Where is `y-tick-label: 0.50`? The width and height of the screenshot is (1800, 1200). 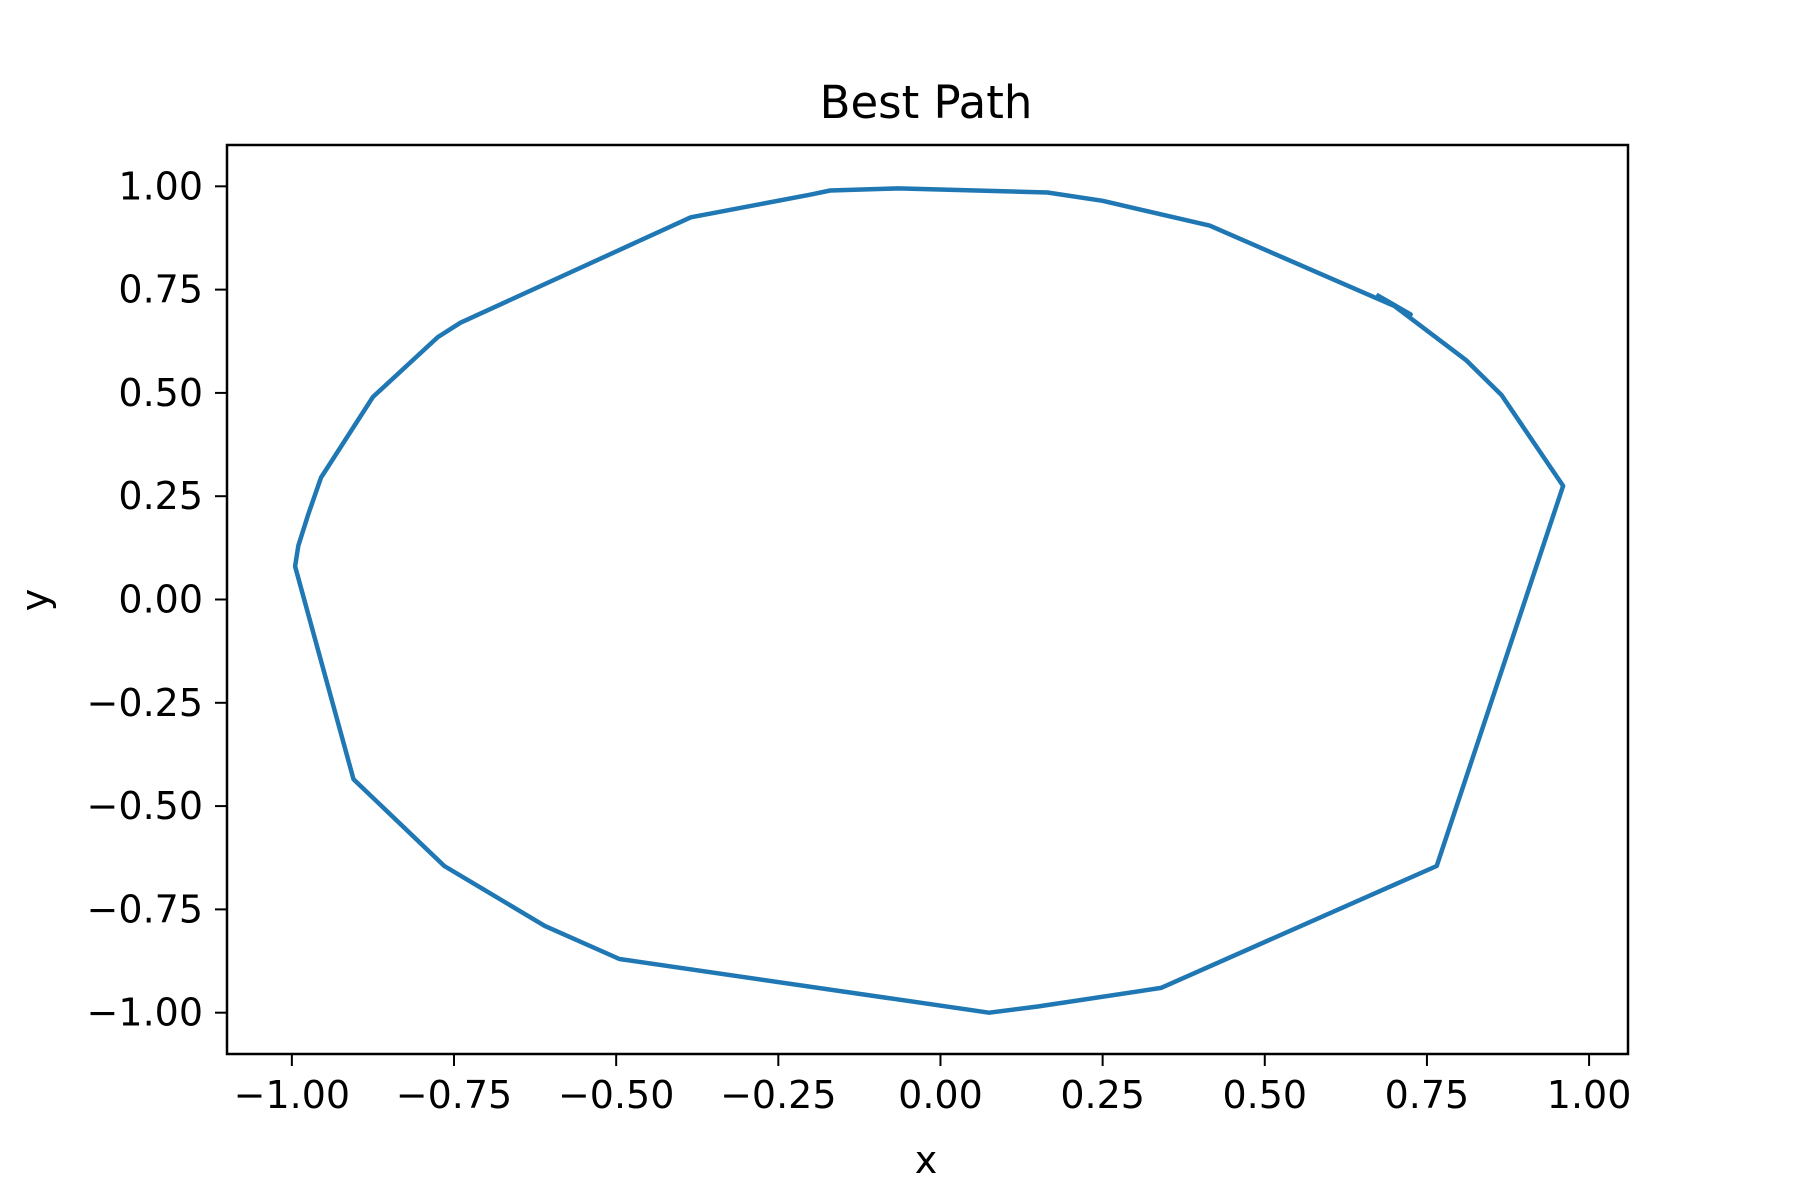
y-tick-label: 0.50 is located at coordinates (160, 393).